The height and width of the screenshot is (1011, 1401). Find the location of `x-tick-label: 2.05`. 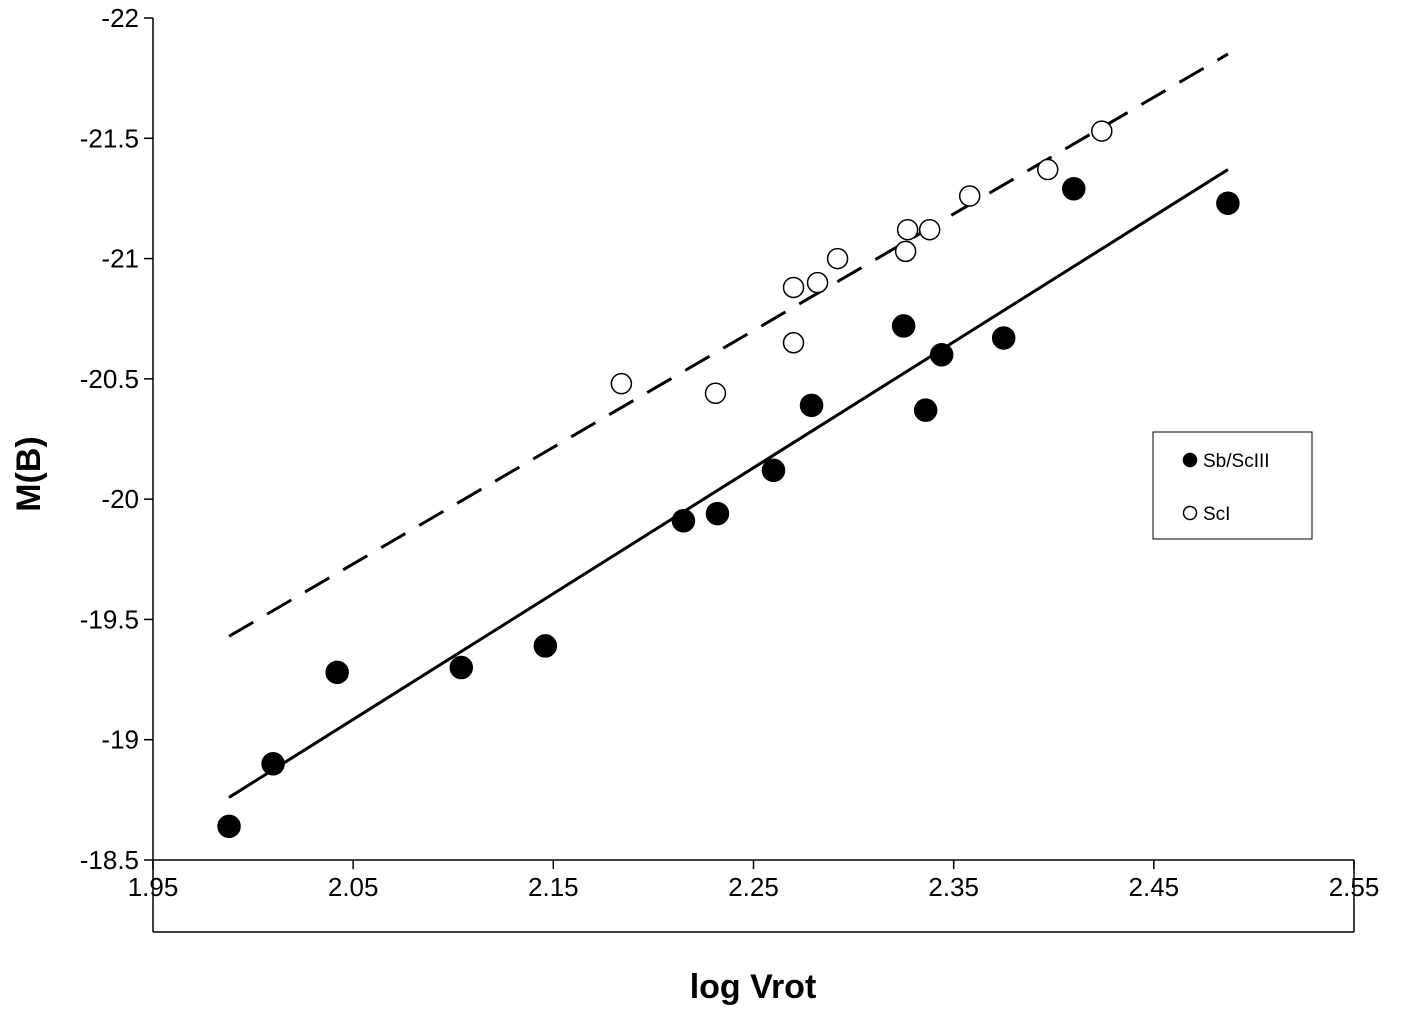

x-tick-label: 2.05 is located at coordinates (353, 887).